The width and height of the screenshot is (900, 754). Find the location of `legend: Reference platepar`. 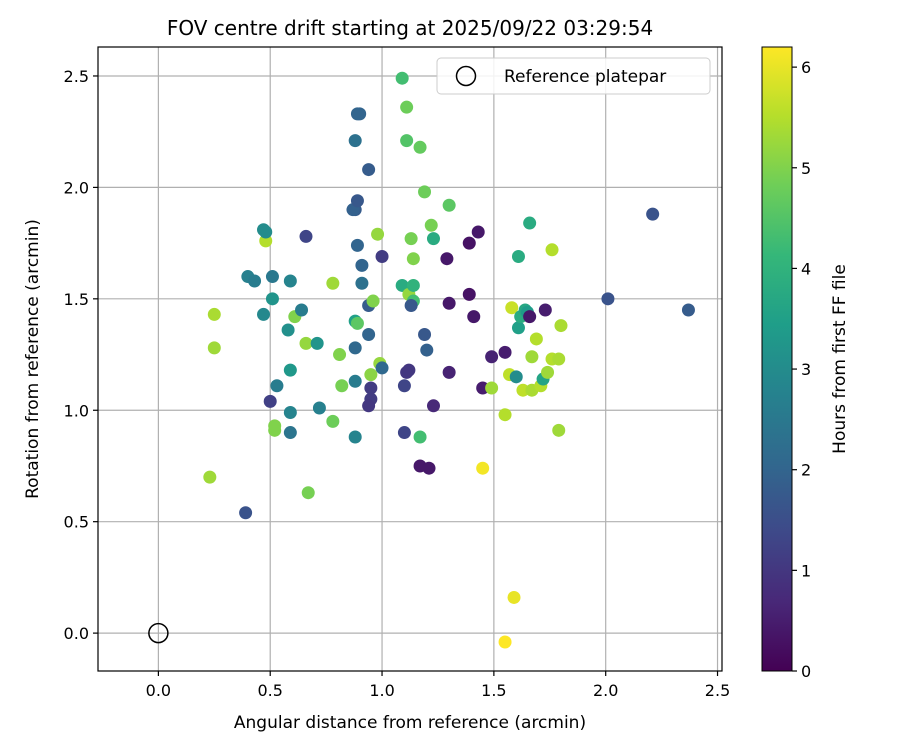

legend: Reference platepar is located at coordinates (573, 76).